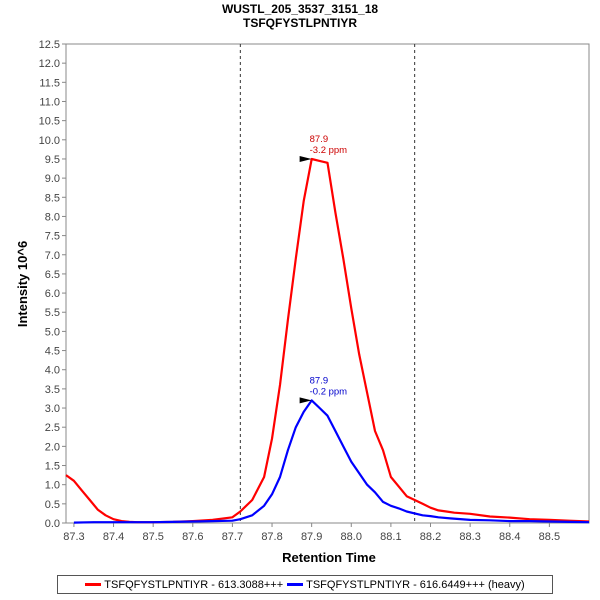 The width and height of the screenshot is (600, 600). Describe the element at coordinates (52, 352) in the screenshot. I see `y-tick-label: 4.5` at that location.